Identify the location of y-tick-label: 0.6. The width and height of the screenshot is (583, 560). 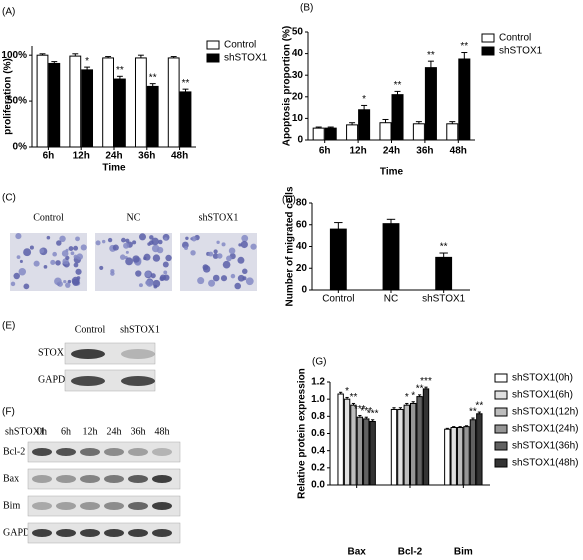
(318, 433).